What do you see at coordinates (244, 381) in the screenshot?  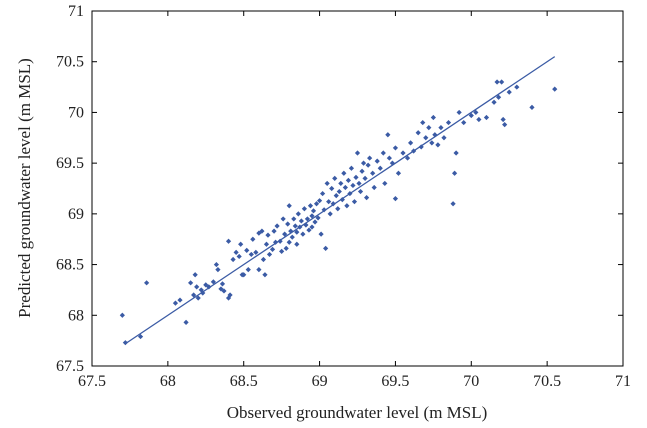 I see `x-tick-label: 68.5` at bounding box center [244, 381].